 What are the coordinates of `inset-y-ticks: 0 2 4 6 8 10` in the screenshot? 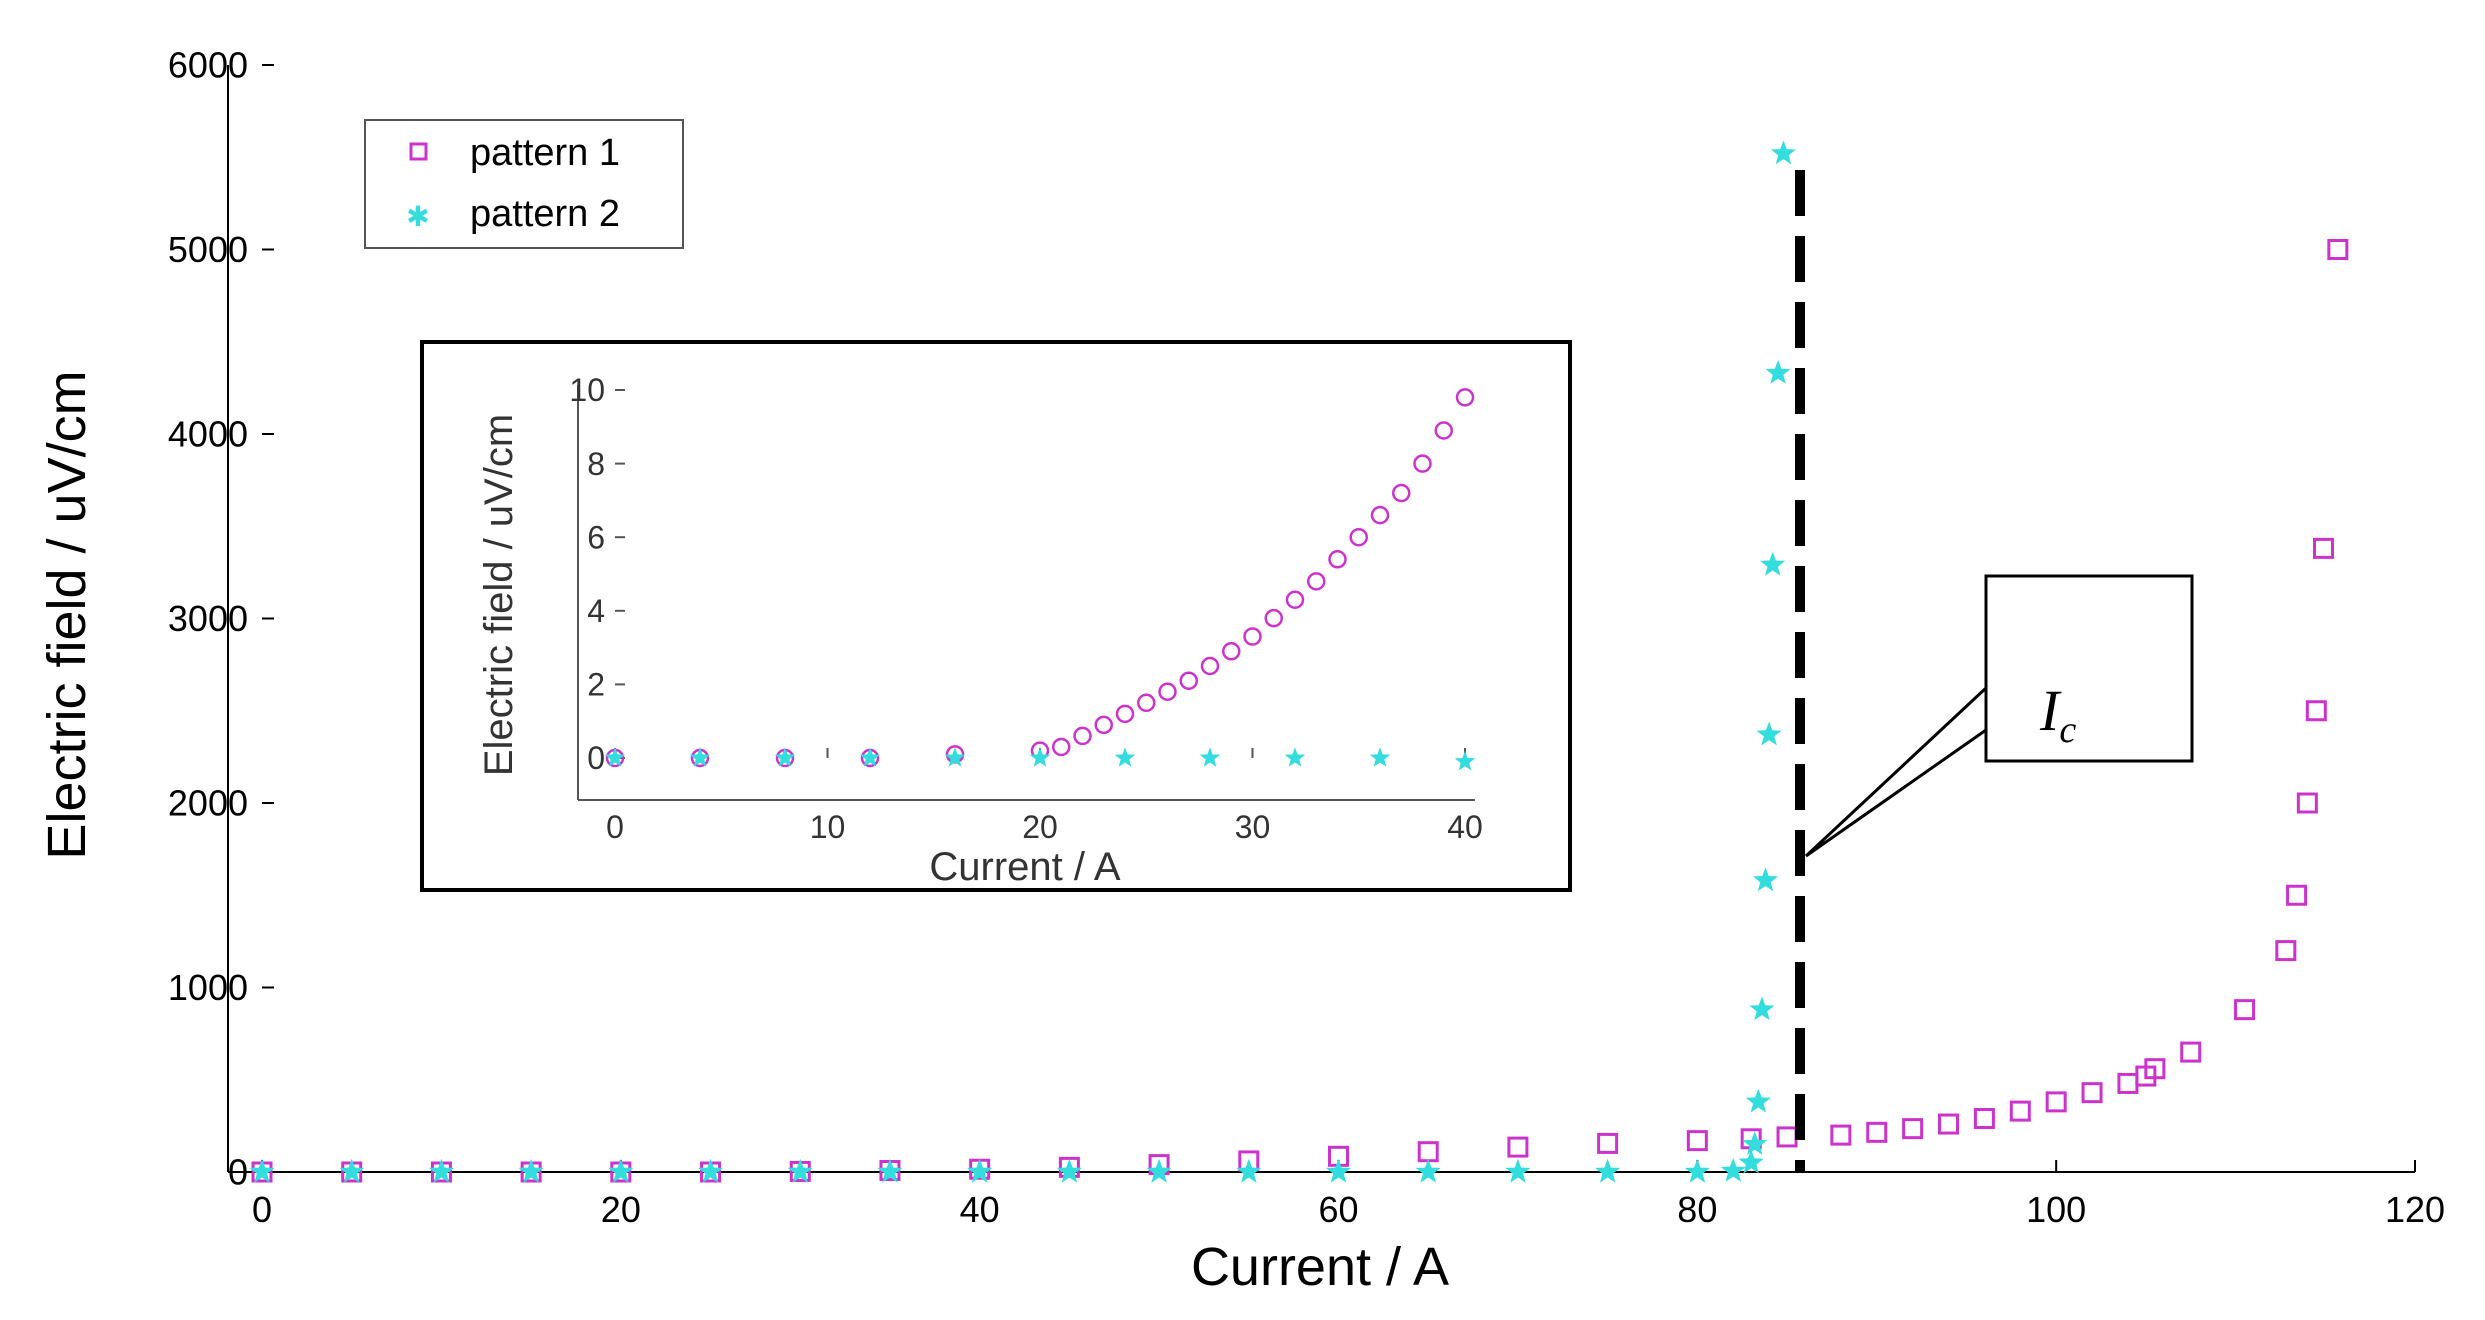 It's located at (597, 574).